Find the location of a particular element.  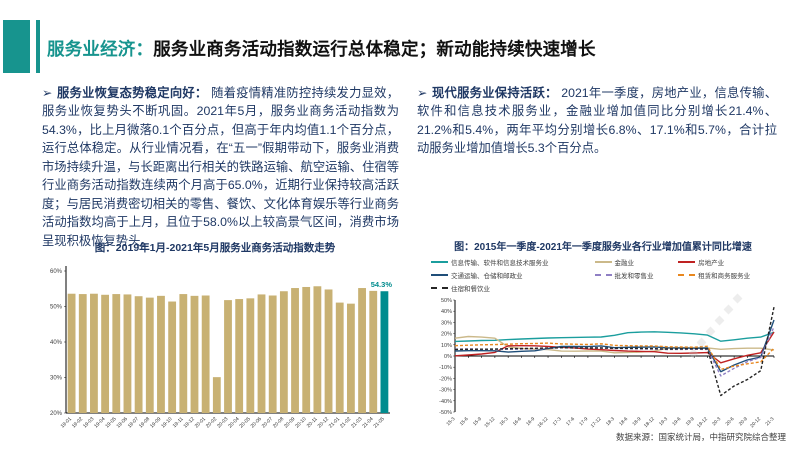

x-axis-tick-label: 20-9 is located at coordinates (743, 421).